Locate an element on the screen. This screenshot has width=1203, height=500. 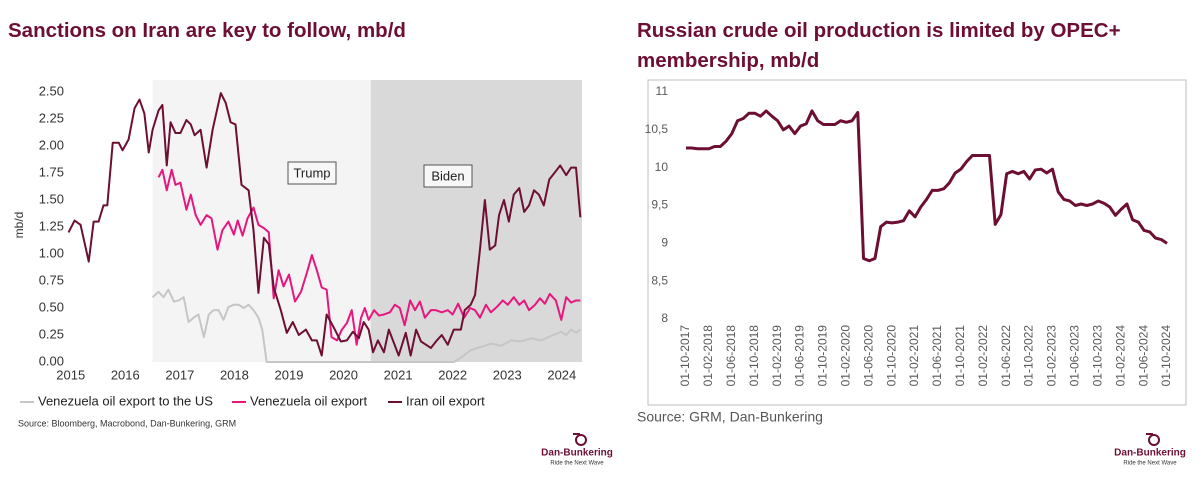
y-tick-label: 1.75 is located at coordinates (51, 171).